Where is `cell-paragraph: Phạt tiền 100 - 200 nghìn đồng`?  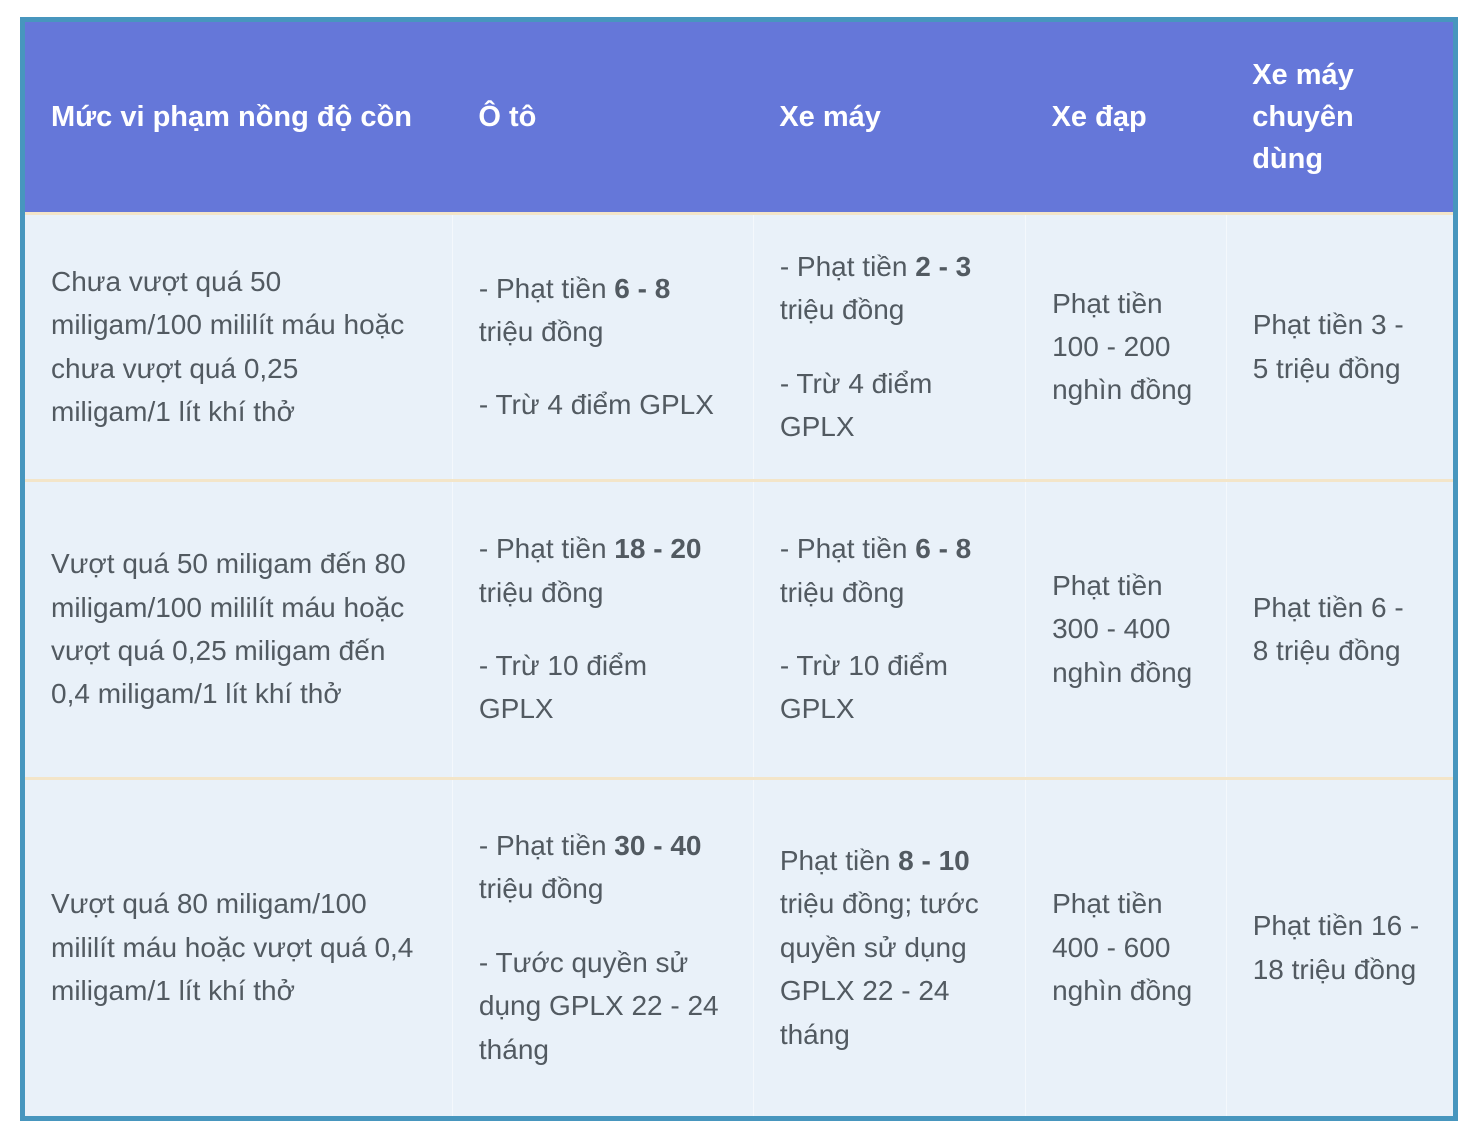
cell-paragraph: Phạt tiền 100 - 200 nghìn đồng is located at coordinates (1125, 347).